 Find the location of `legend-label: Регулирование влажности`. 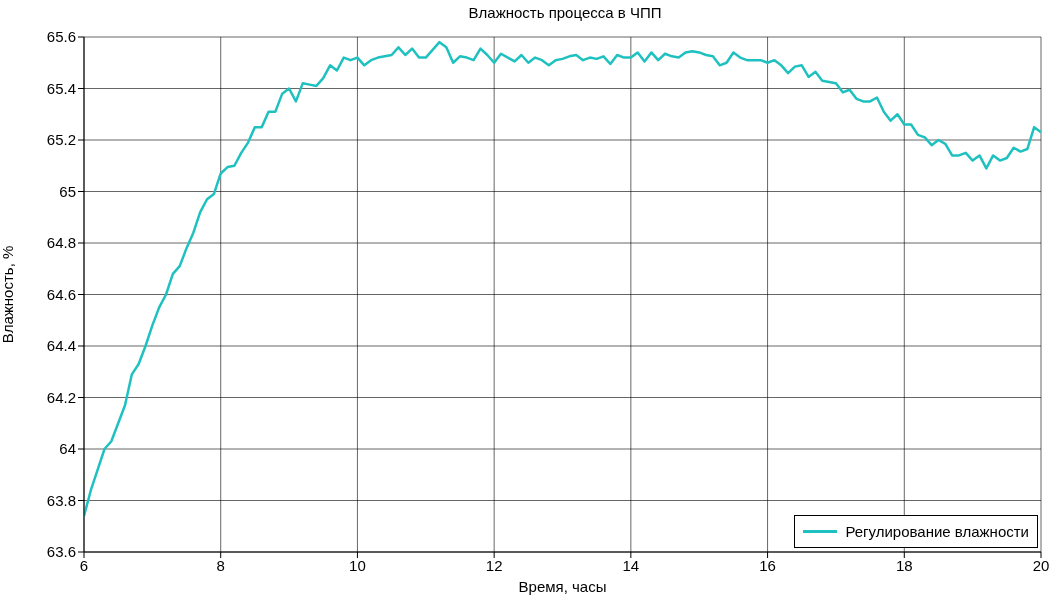

legend-label: Регулирование влажности is located at coordinates (937, 531).